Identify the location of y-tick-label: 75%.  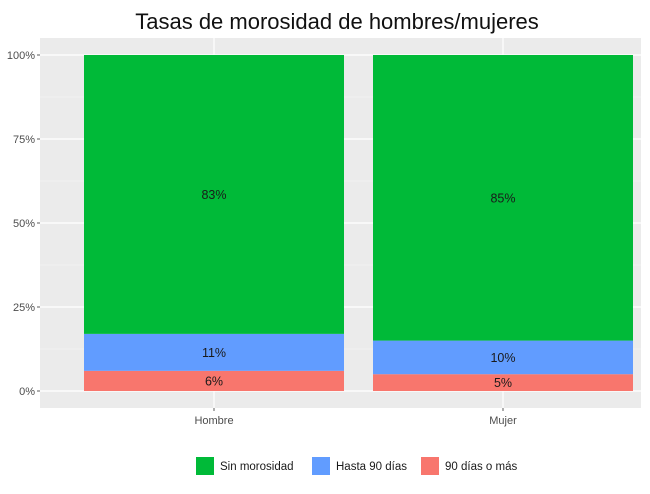
(24, 140).